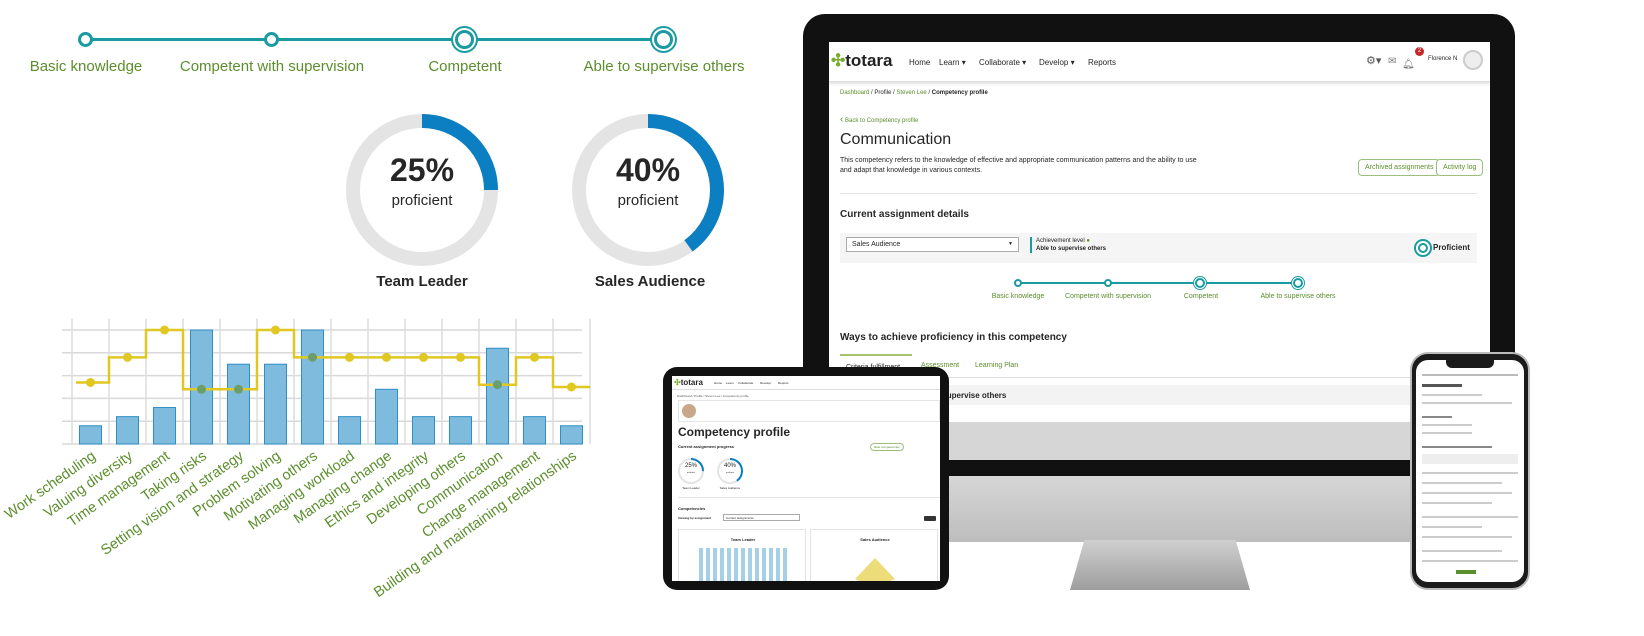 Image resolution: width=1644 pixels, height=636 pixels. Describe the element at coordinates (887, 447) in the screenshot. I see `rate-competencies-button: Rate competencies` at that location.